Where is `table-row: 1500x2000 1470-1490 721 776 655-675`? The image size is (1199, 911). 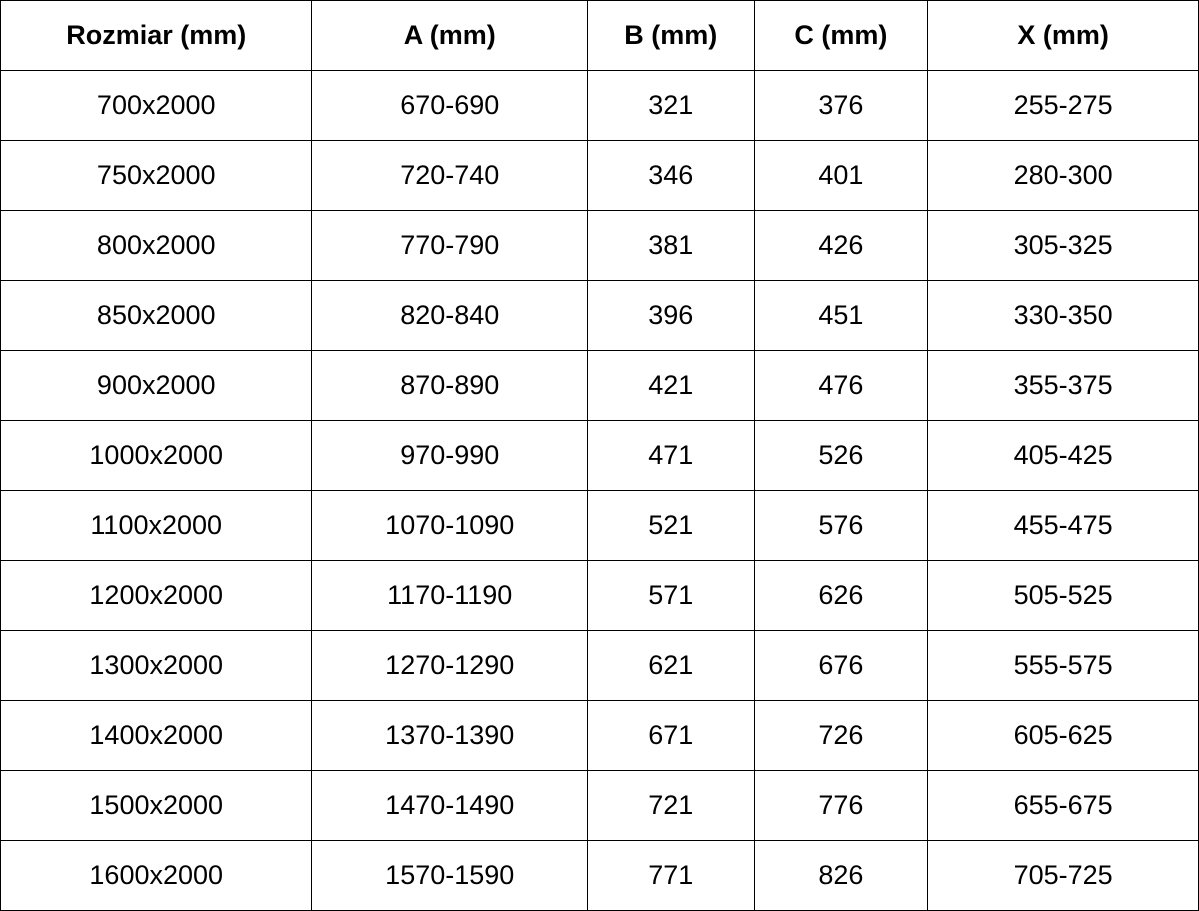
table-row: 1500x2000 1470-1490 721 776 655-675 is located at coordinates (599, 805).